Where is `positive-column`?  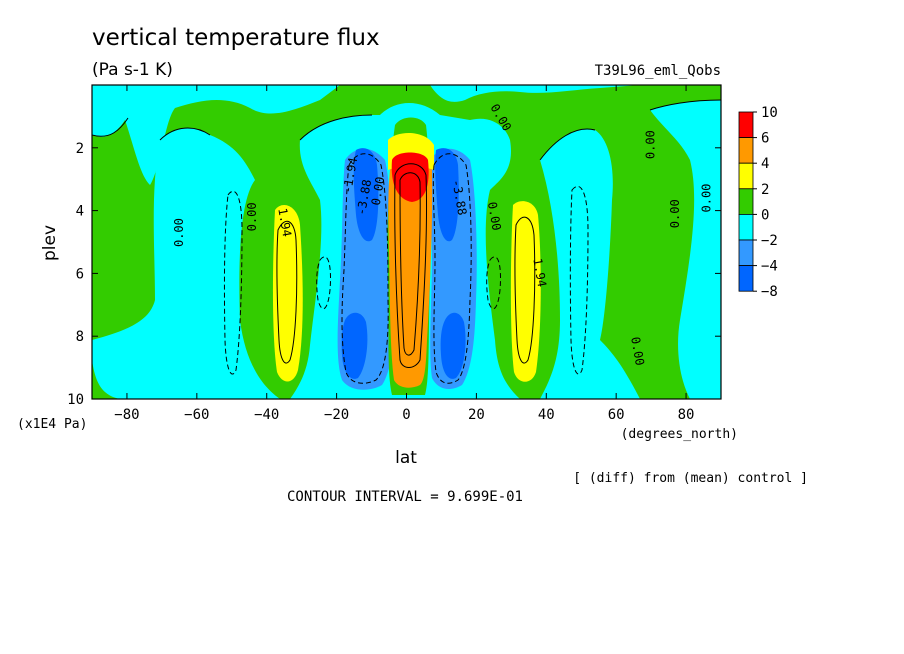
positive-column is located at coordinates (410, 269).